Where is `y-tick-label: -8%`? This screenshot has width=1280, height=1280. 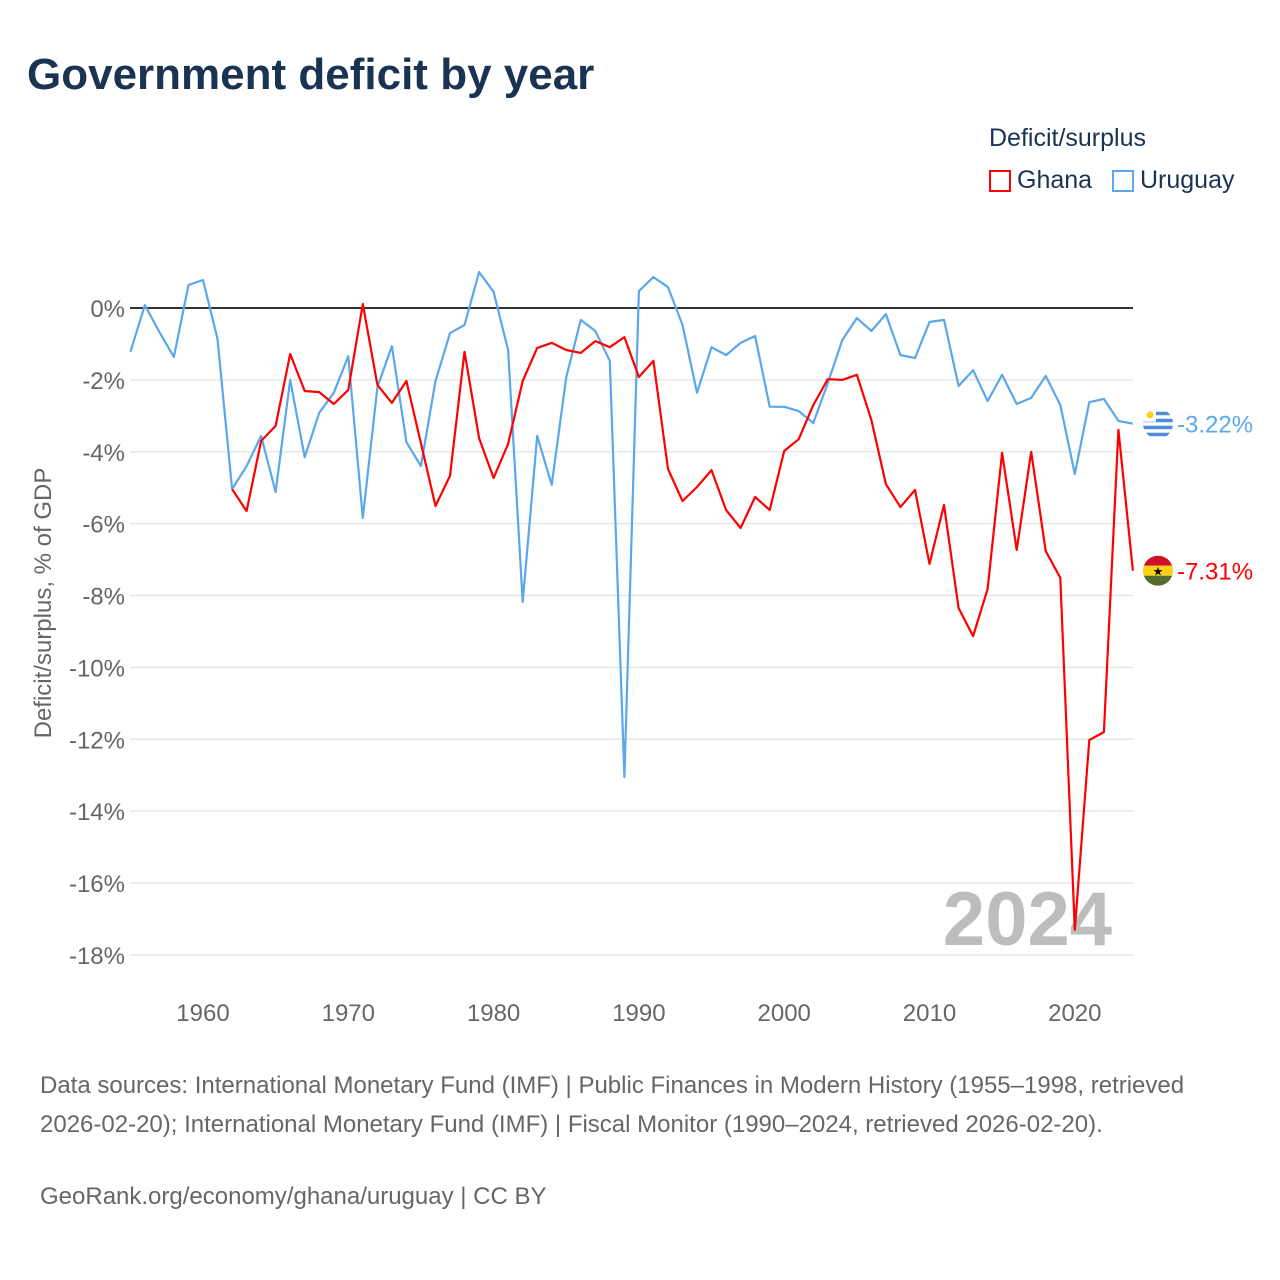 y-tick-label: -8% is located at coordinates (103, 597).